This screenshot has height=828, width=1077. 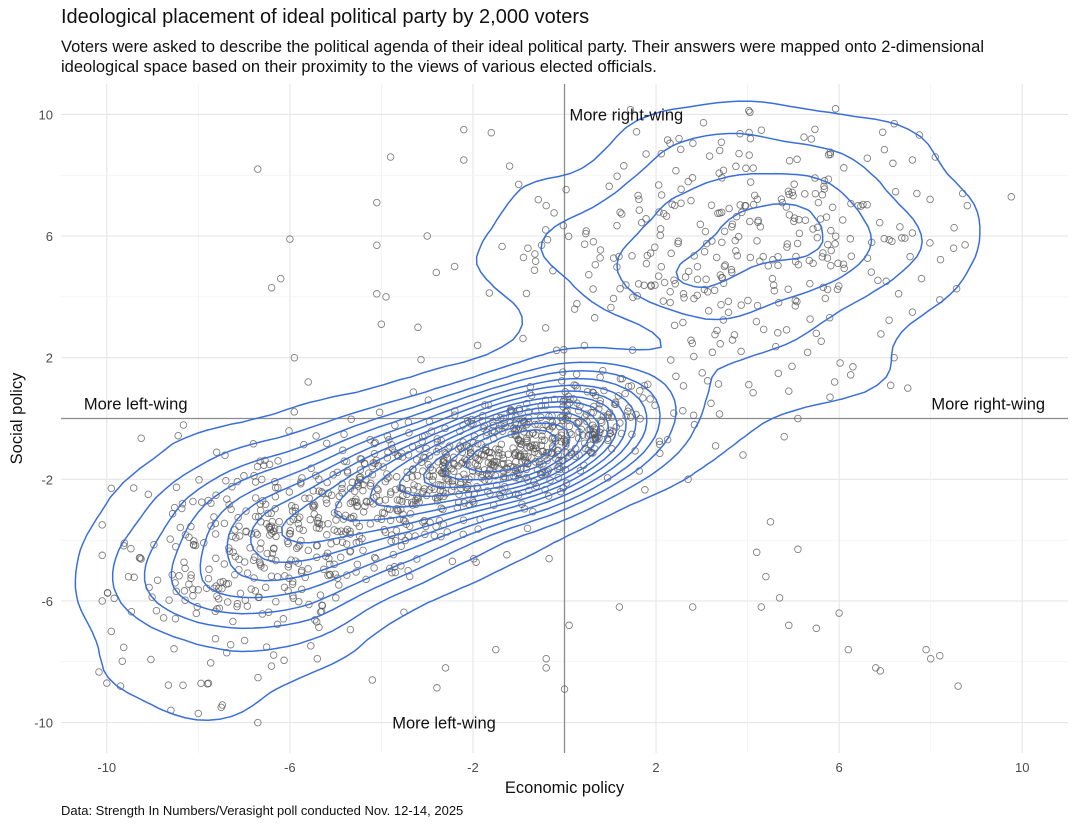 What do you see at coordinates (43, 723) in the screenshot?
I see `y-tick-label: -10` at bounding box center [43, 723].